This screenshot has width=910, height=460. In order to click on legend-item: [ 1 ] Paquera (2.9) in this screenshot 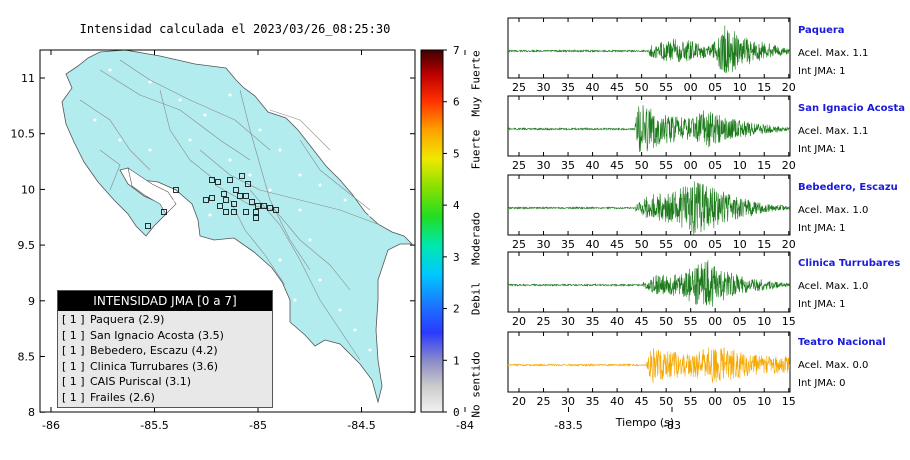, I will do `click(113, 319)`.